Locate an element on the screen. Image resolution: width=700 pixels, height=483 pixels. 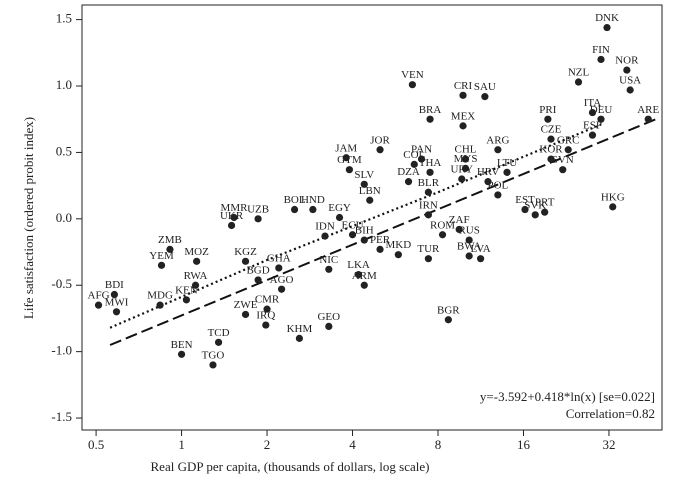
point-label: IRN is located at coordinates (428, 205).